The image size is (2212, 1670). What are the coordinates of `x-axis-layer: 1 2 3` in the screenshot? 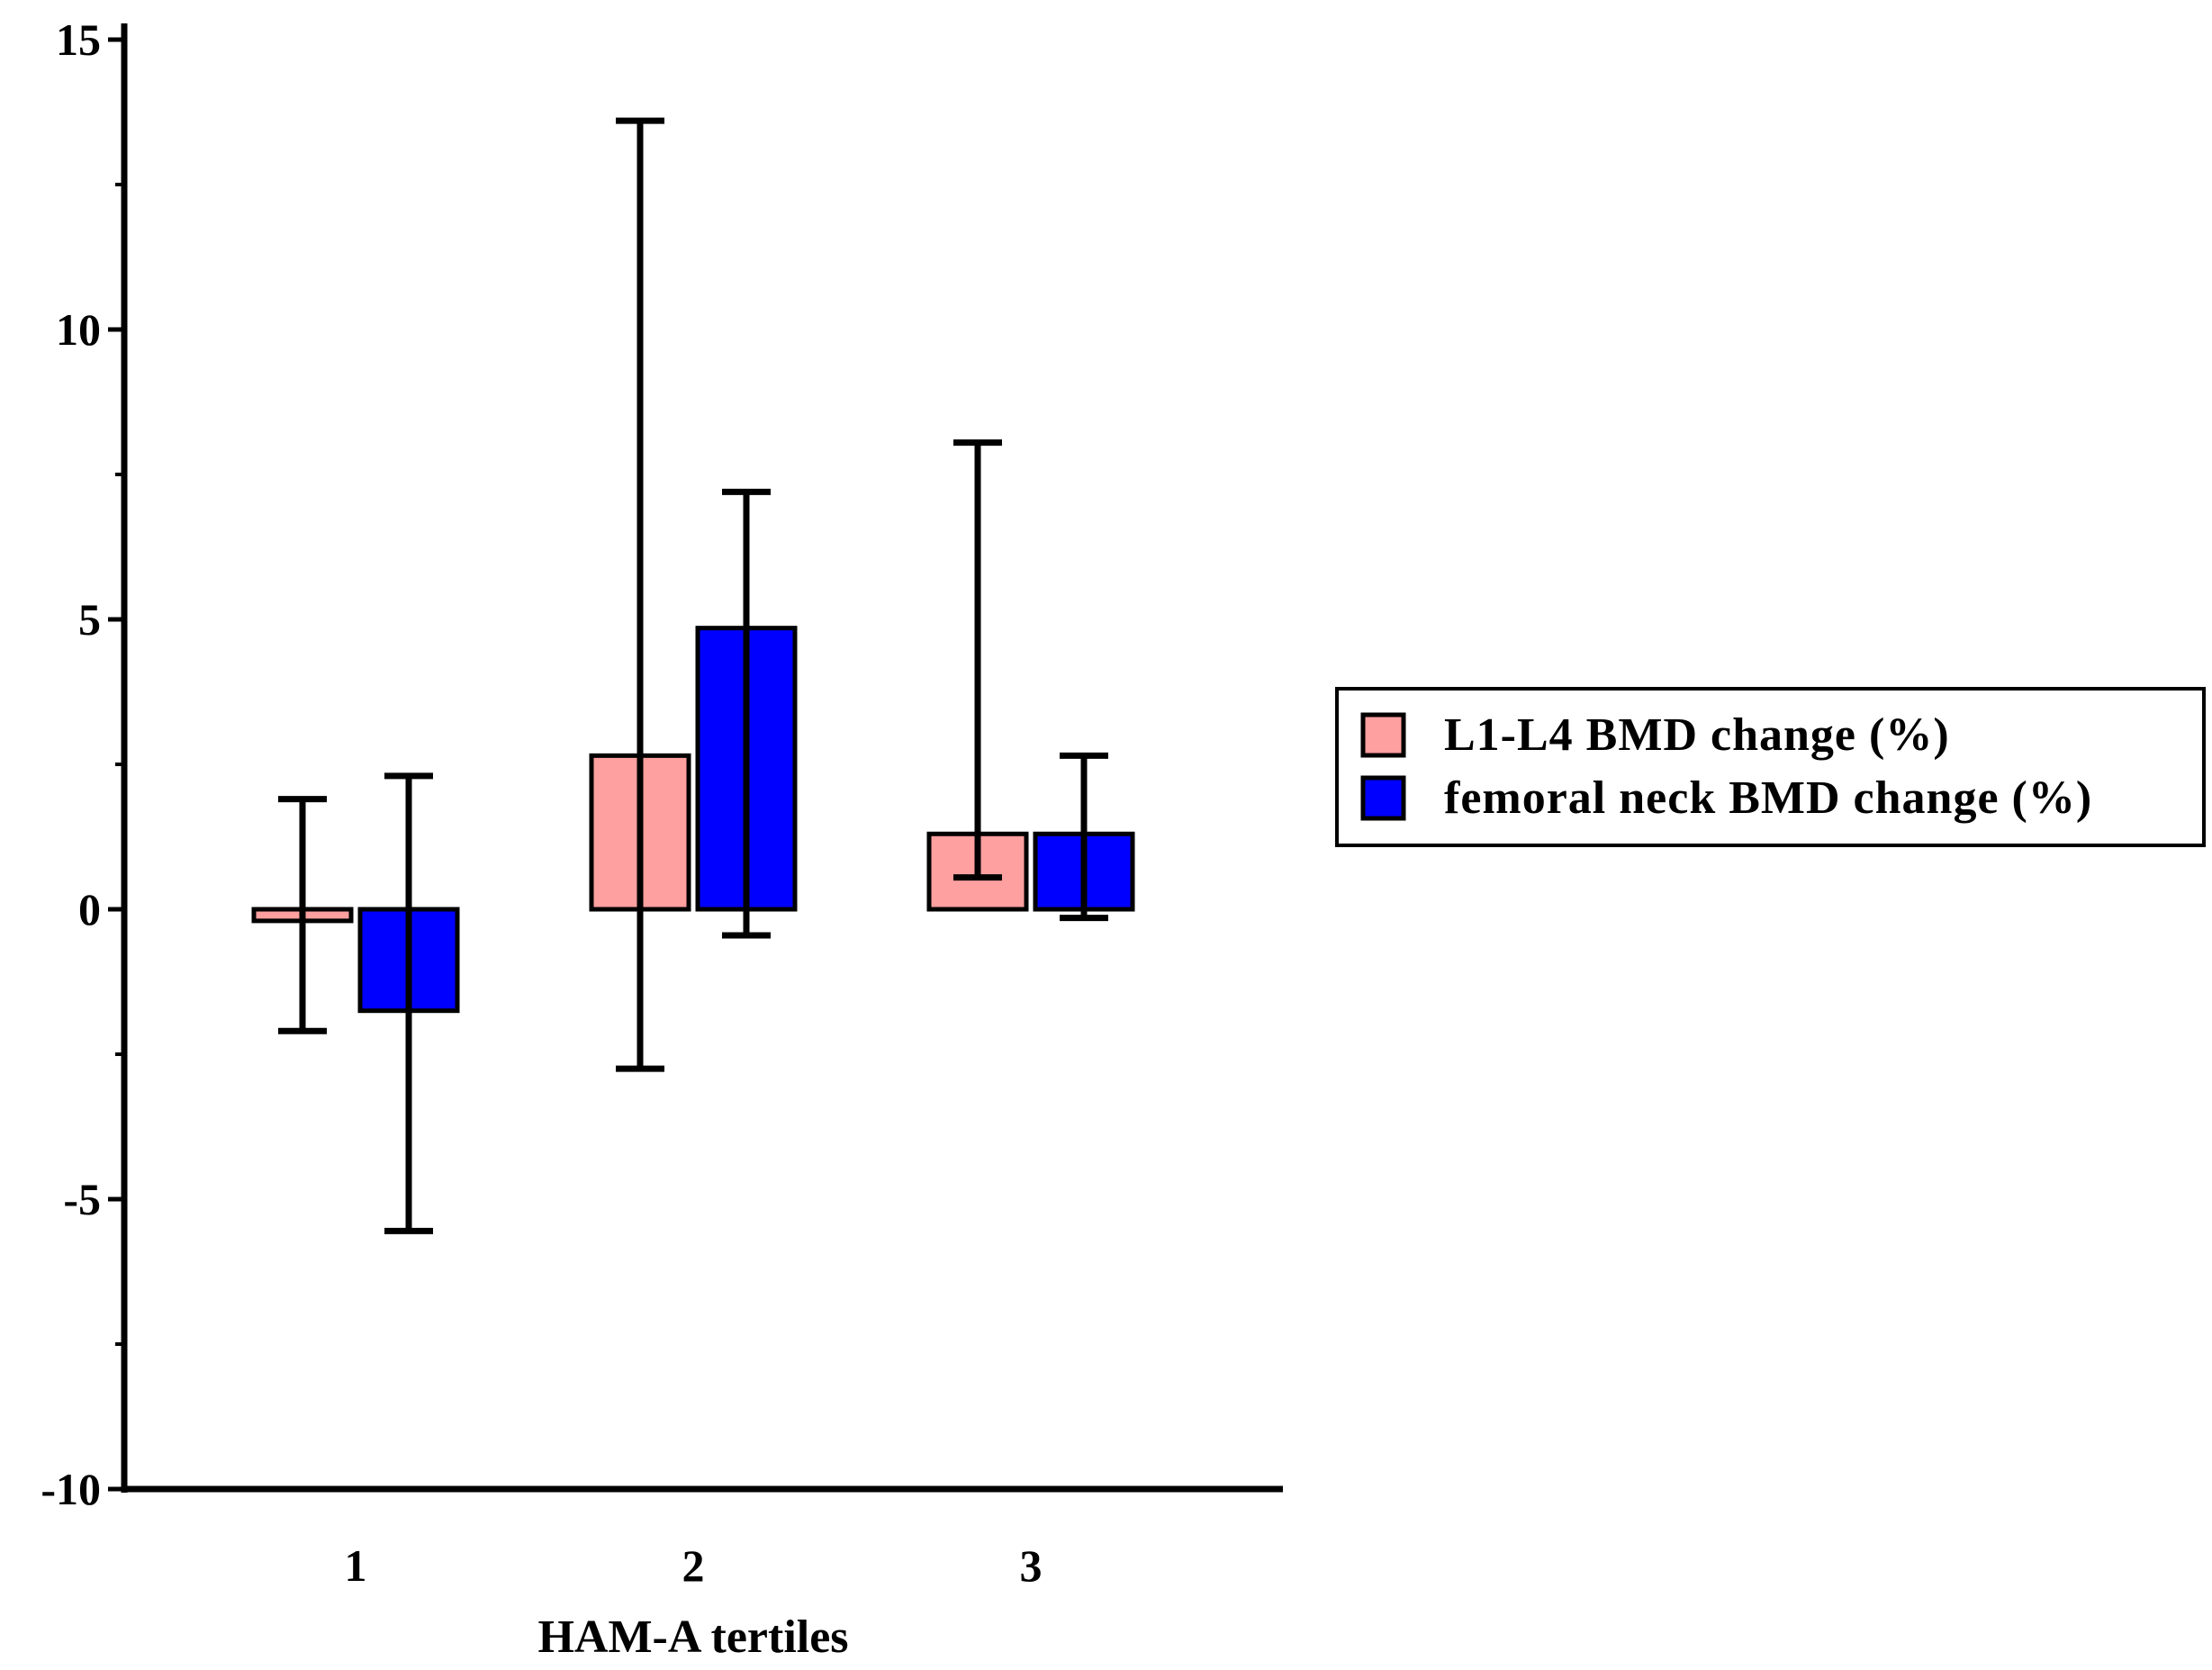 It's located at (702, 1538).